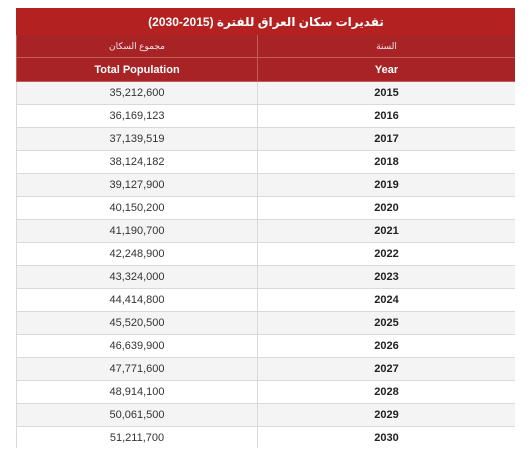  Describe the element at coordinates (137, 162) in the screenshot. I see `population-cell: 38,124,182` at that location.